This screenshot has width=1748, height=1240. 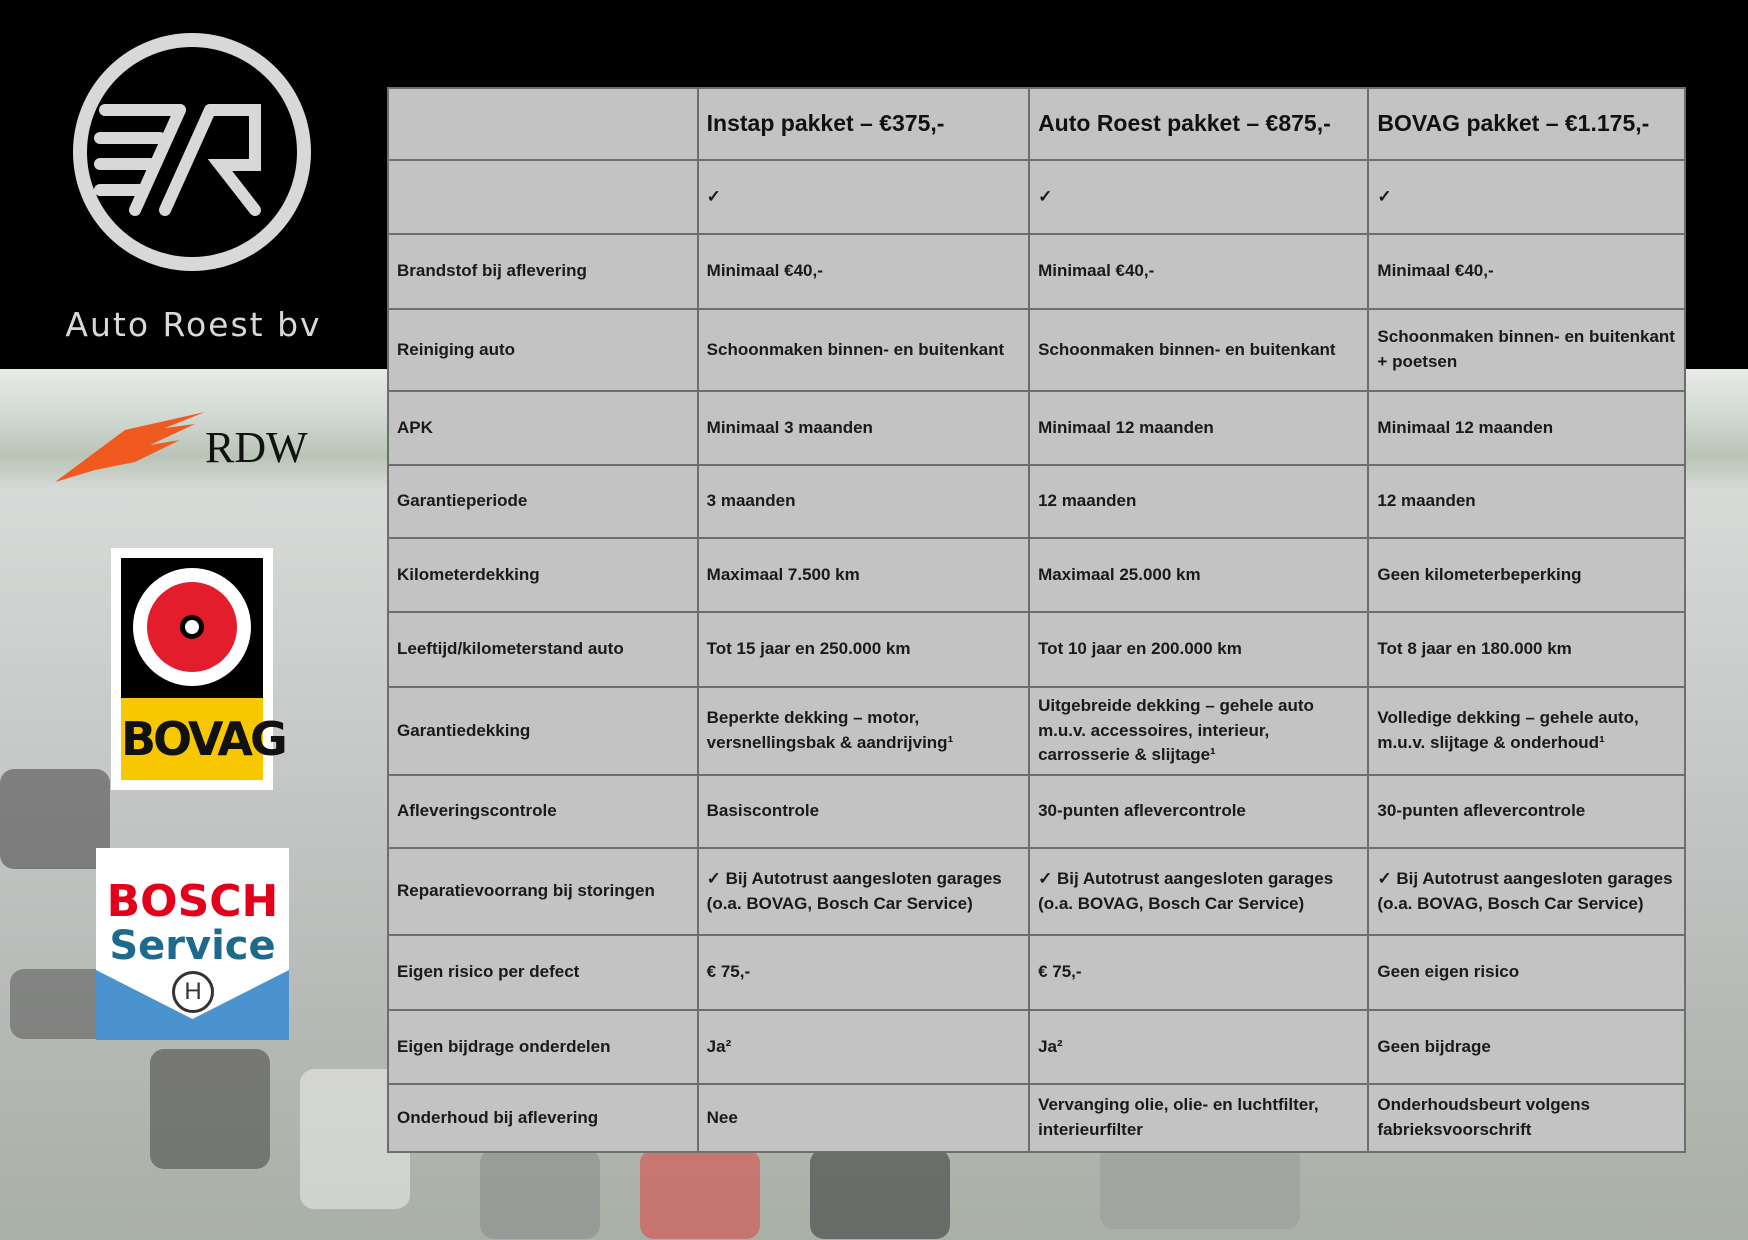 What do you see at coordinates (543, 972) in the screenshot?
I see `row-label: Eigen risico per defect` at bounding box center [543, 972].